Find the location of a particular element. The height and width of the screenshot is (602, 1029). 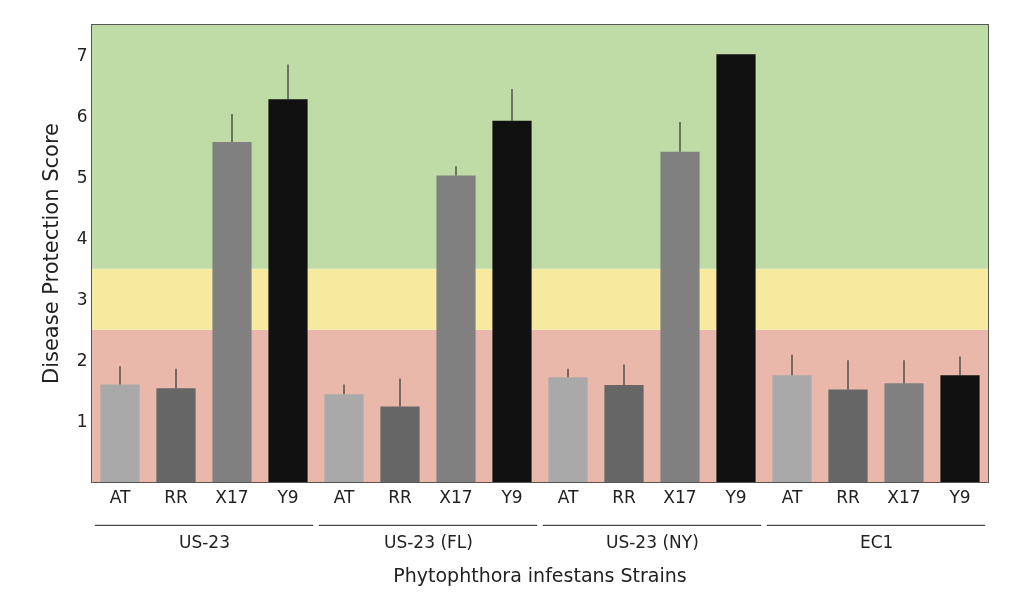

y-tick-label: 7 is located at coordinates (82, 55).